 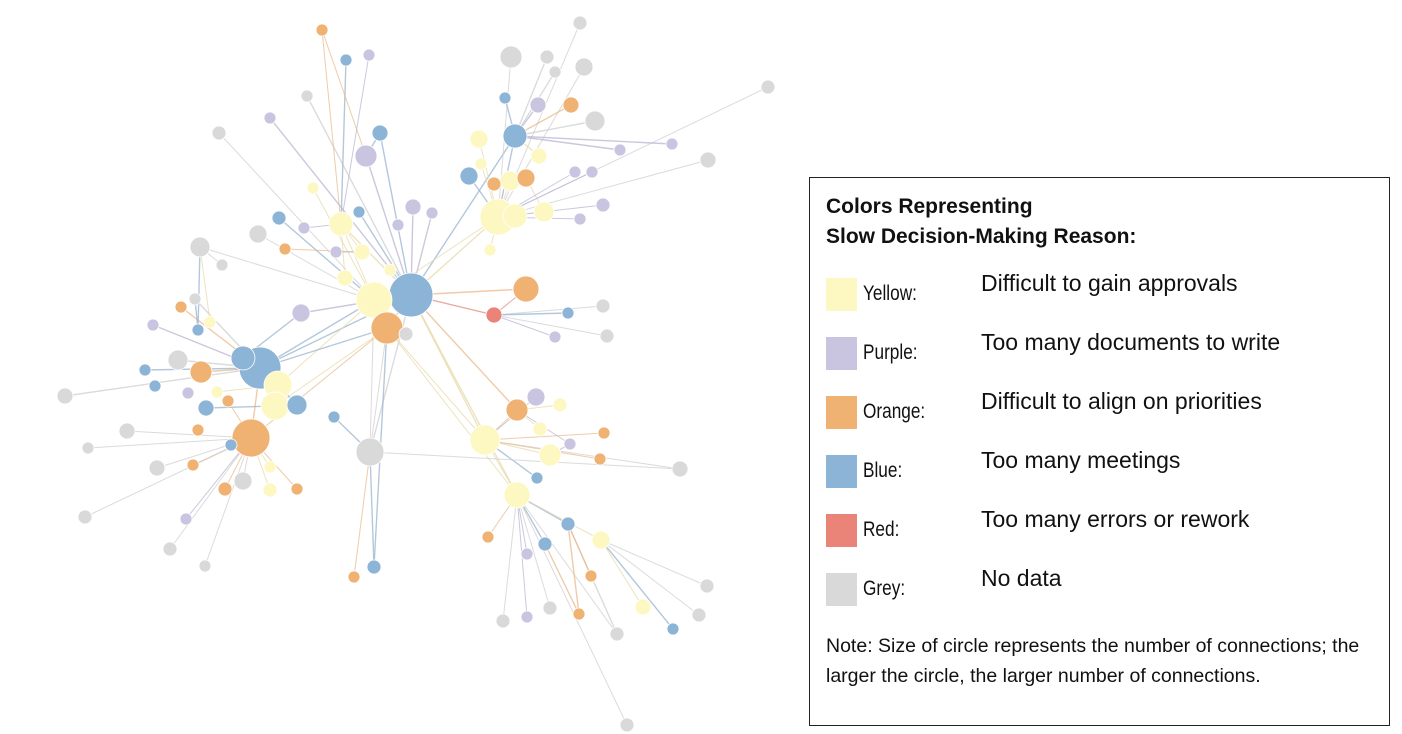 I want to click on red-node, so click(x=494, y=315).